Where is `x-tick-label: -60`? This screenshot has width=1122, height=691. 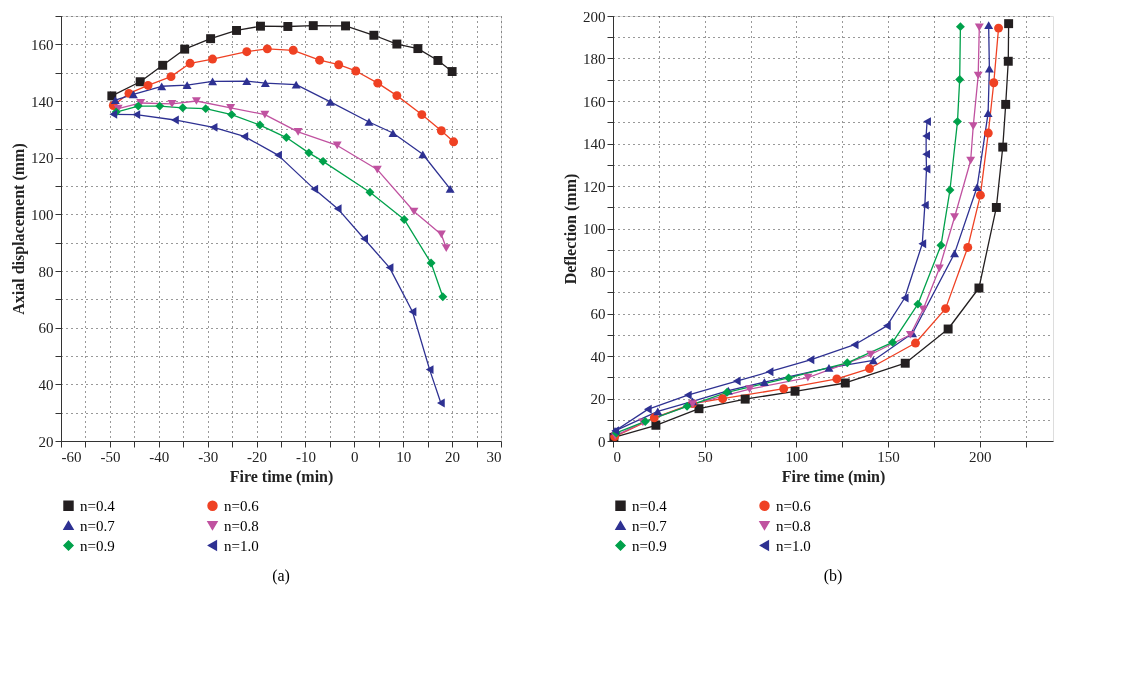
x-tick-label: -60 is located at coordinates (71, 456).